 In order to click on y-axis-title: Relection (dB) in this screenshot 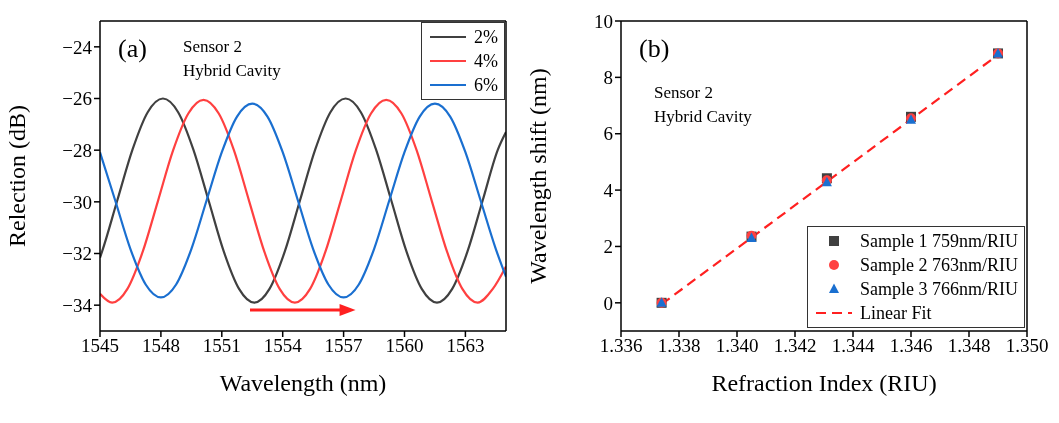, I will do `click(16, 176)`.